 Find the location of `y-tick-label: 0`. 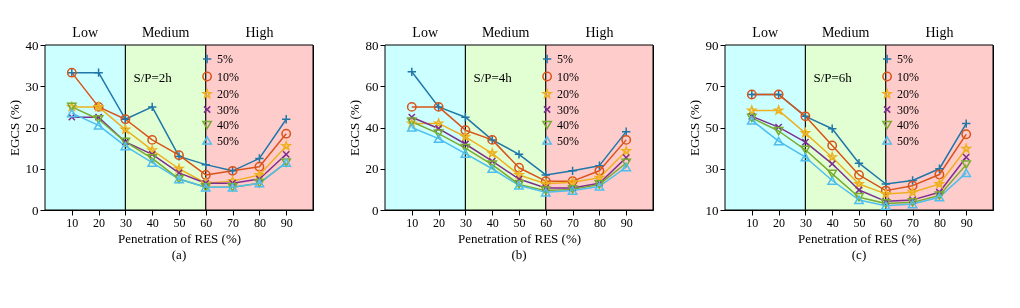

y-tick-label: 0 is located at coordinates (375, 210).